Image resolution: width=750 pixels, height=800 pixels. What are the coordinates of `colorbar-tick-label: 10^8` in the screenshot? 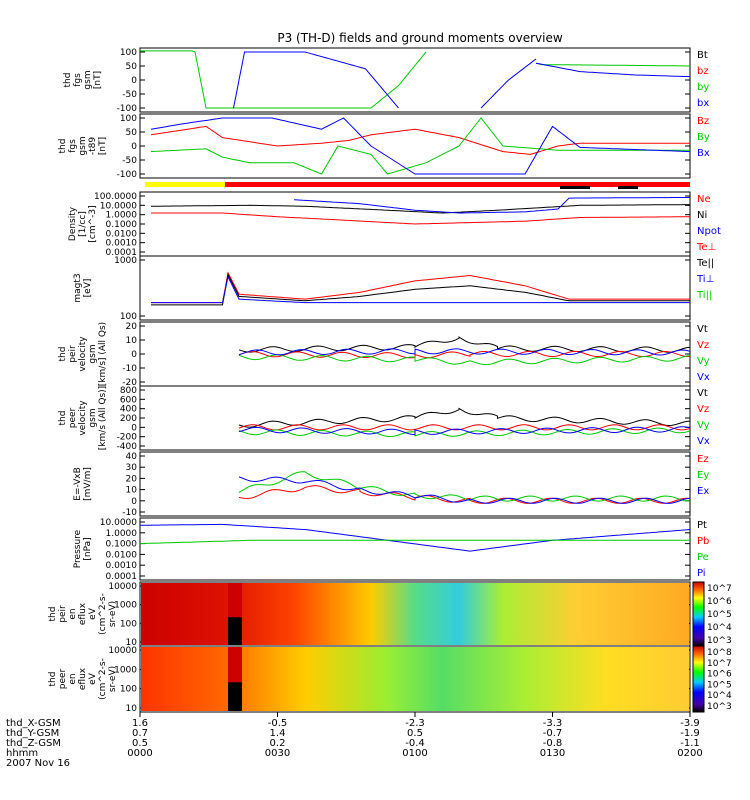 It's located at (719, 653).